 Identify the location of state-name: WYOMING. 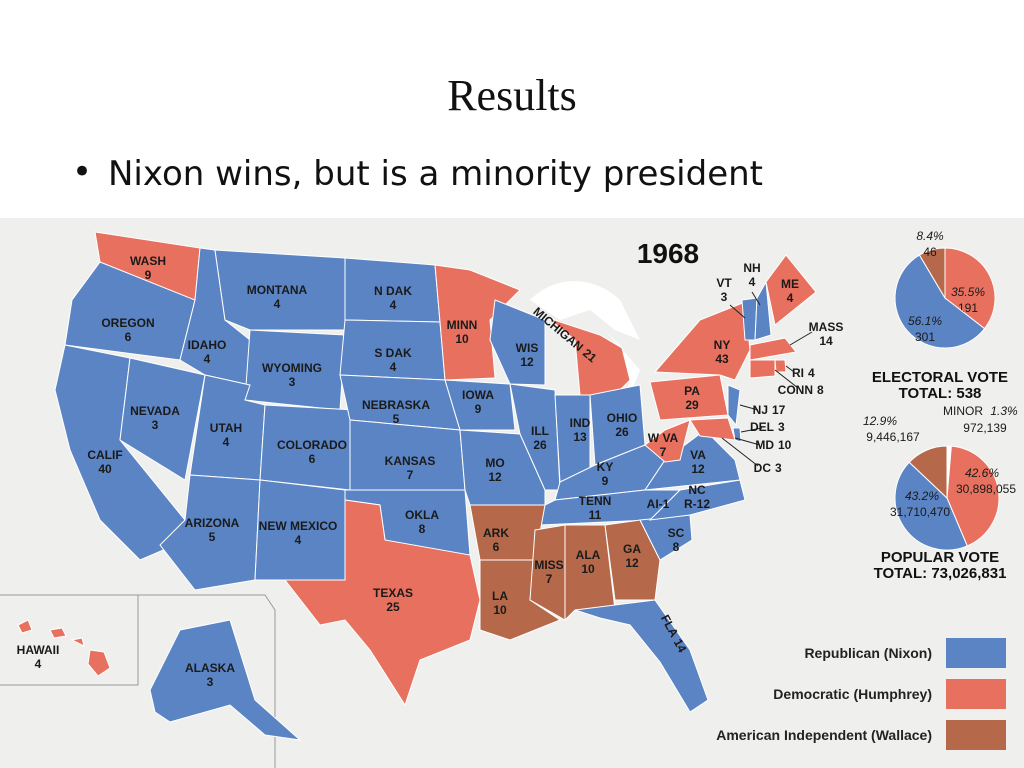
(292, 368).